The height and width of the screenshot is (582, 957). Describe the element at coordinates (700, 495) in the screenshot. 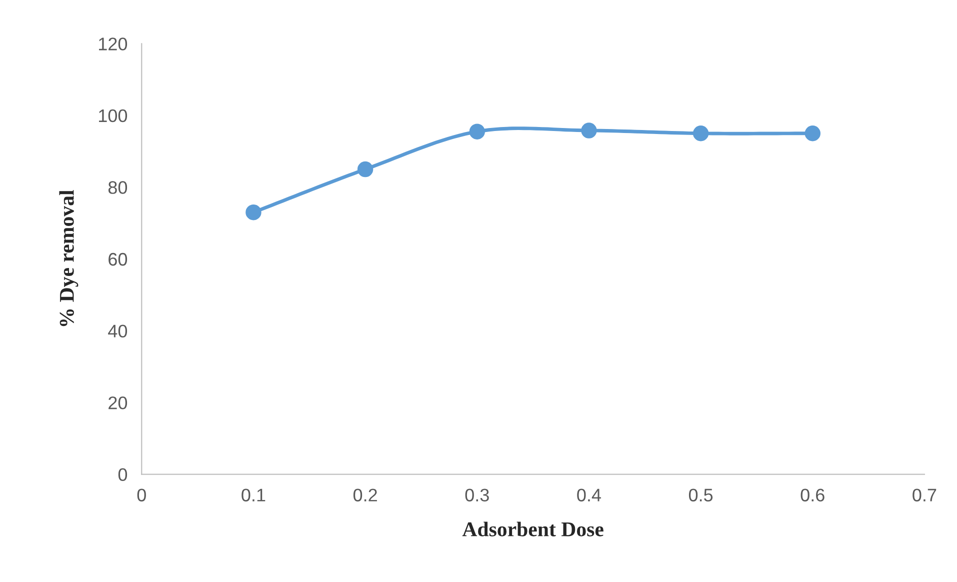

I see `x-tick-label: 0.5` at that location.